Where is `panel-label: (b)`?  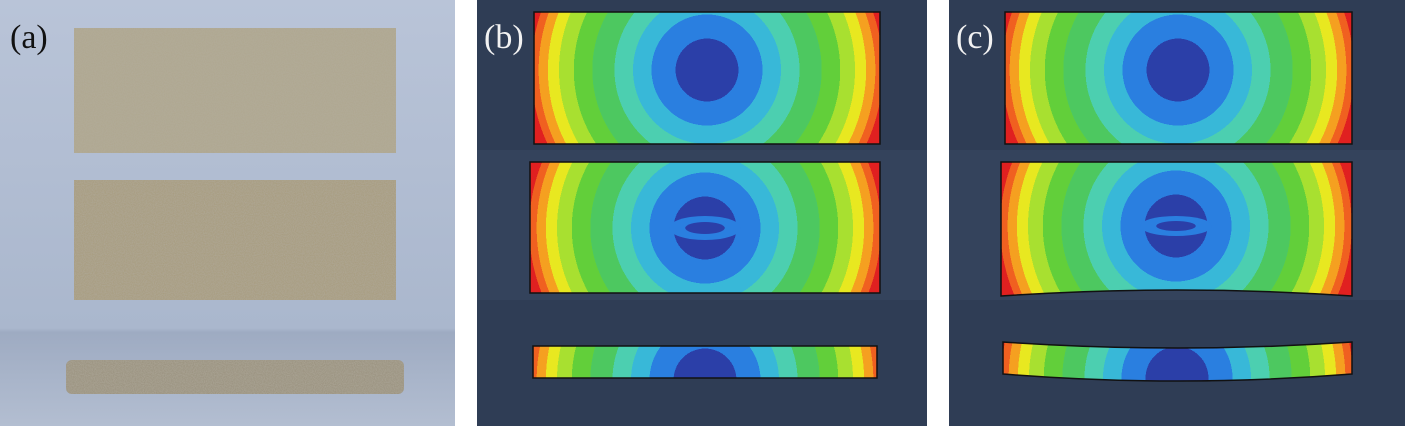
panel-label: (b) is located at coordinates (504, 37).